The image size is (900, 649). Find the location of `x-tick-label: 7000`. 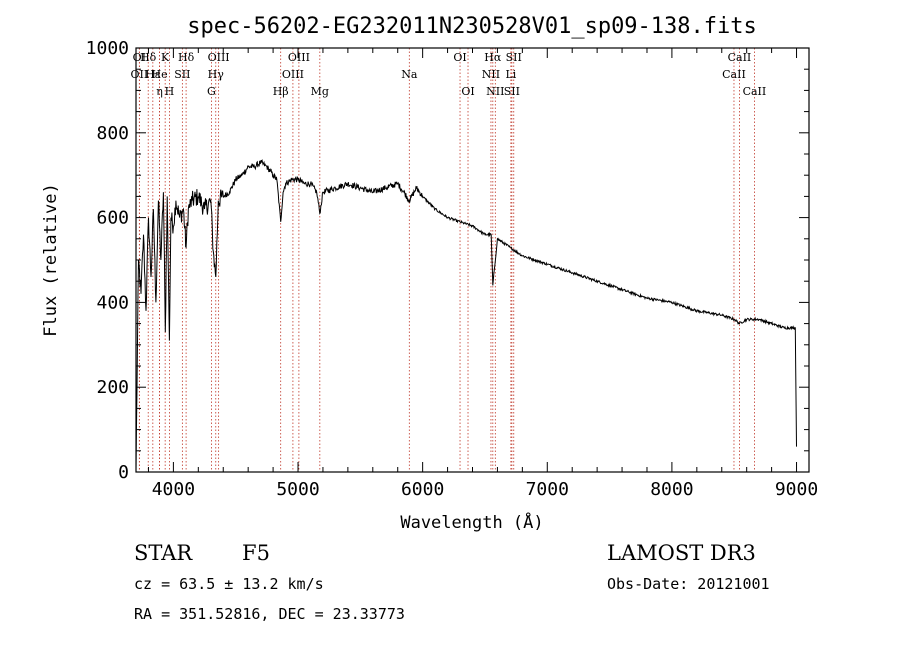

x-tick-label: 7000 is located at coordinates (547, 489).